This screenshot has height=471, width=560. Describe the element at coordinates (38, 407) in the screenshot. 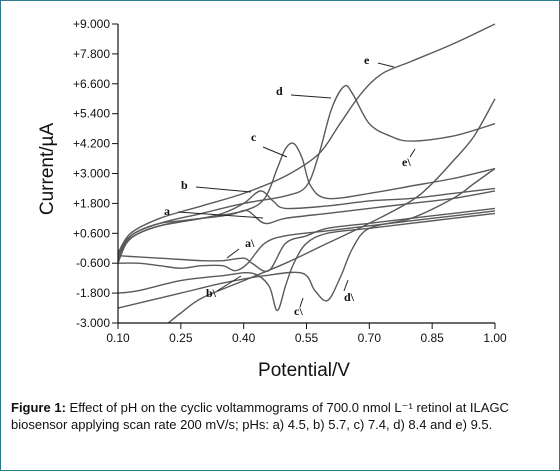

I see `caption-lead: Figure 1:` at that location.